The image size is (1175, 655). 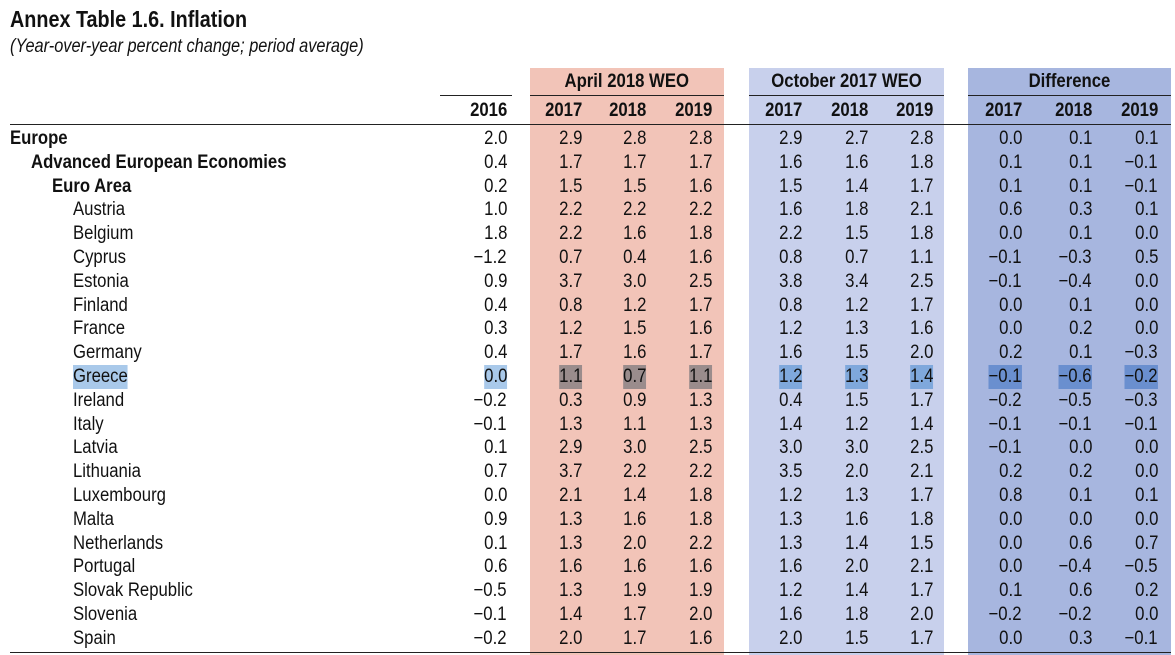 What do you see at coordinates (634, 400) in the screenshot?
I see `table-cell: 0.9` at bounding box center [634, 400].